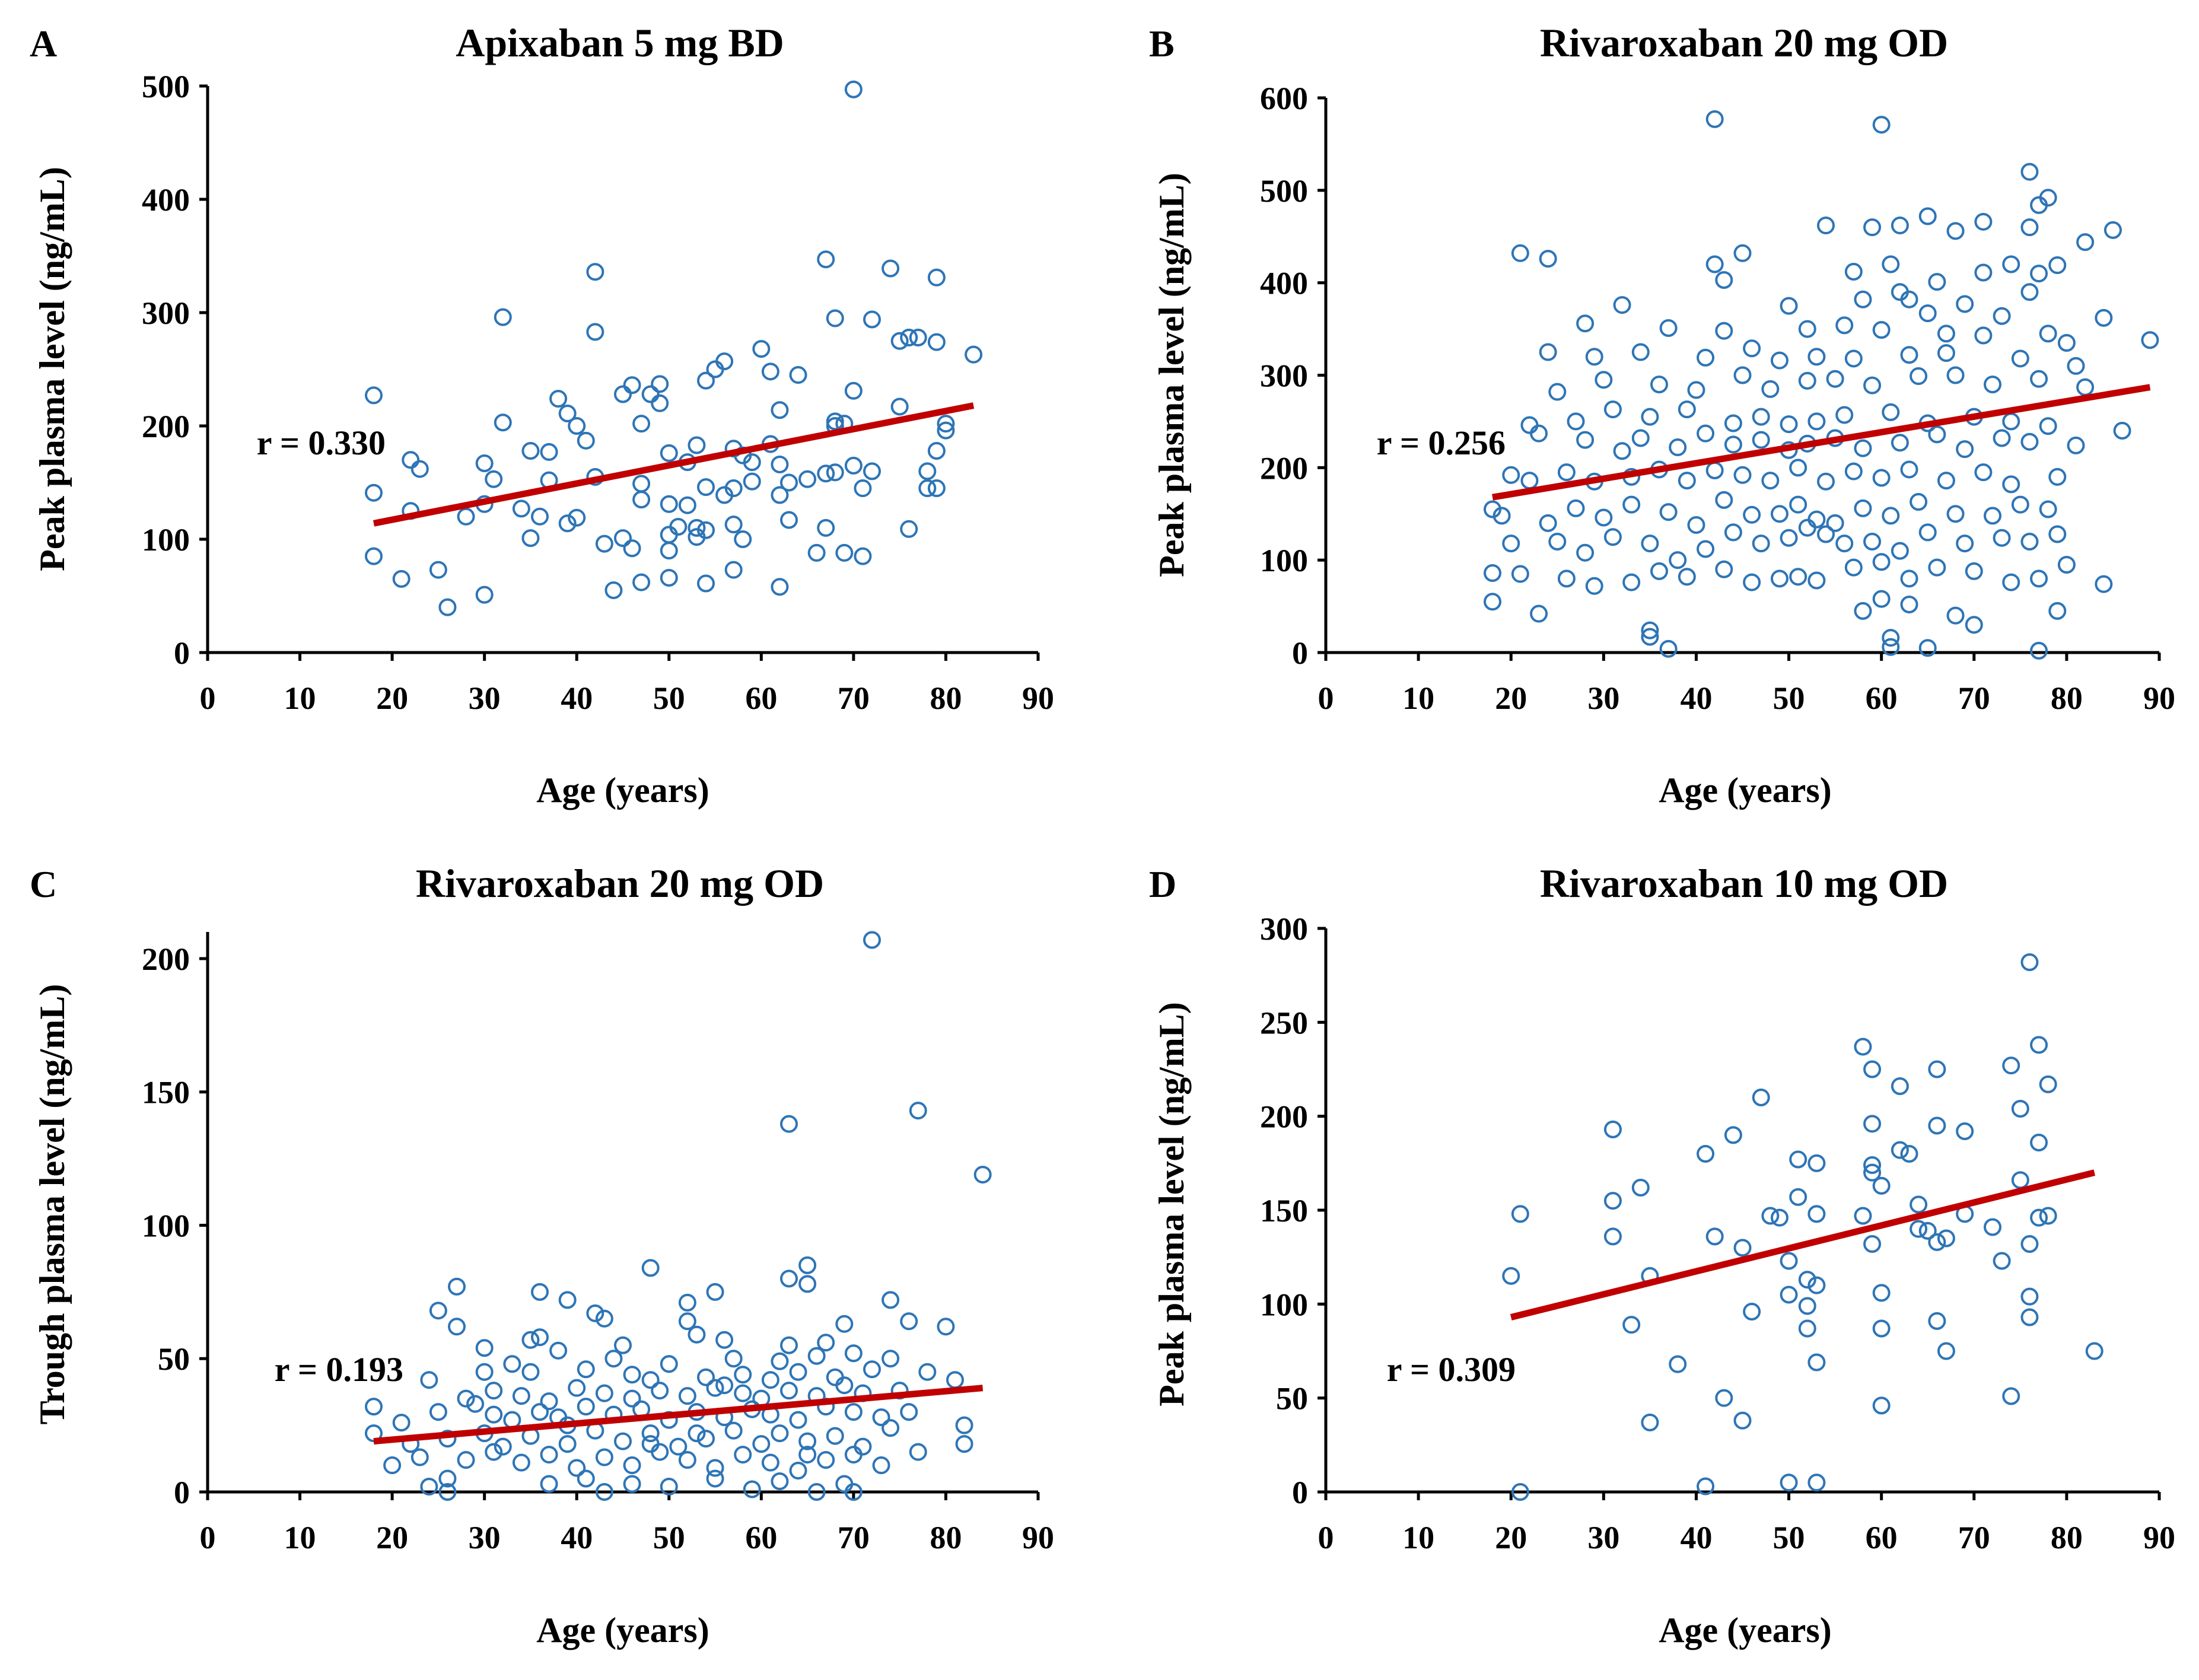  Describe the element at coordinates (52, 1204) in the screenshot. I see `y-axis-title: Trough plasma level (ng/mL)` at that location.